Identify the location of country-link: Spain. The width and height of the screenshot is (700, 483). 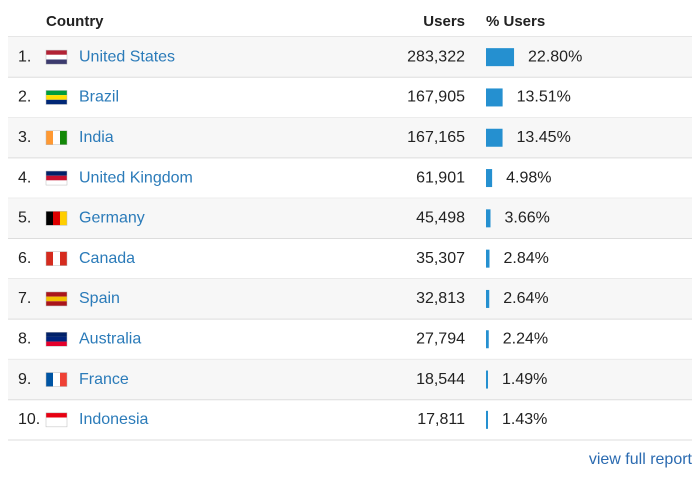
(99, 298).